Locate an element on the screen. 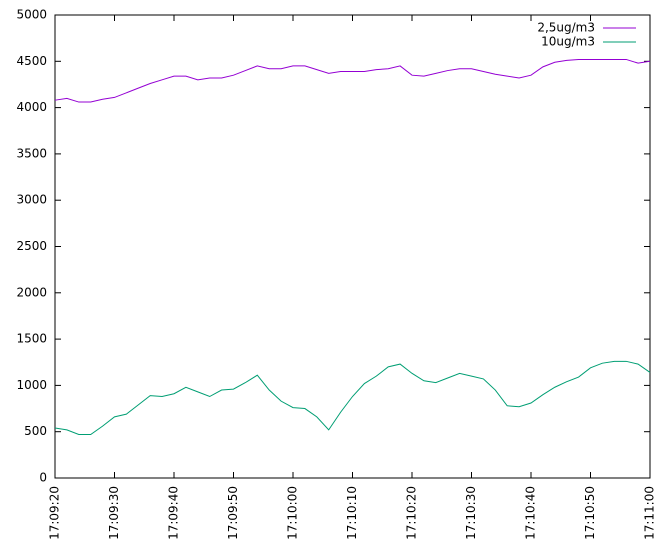 The height and width of the screenshot is (547, 671). y-tick-label: 2500 is located at coordinates (31, 246).